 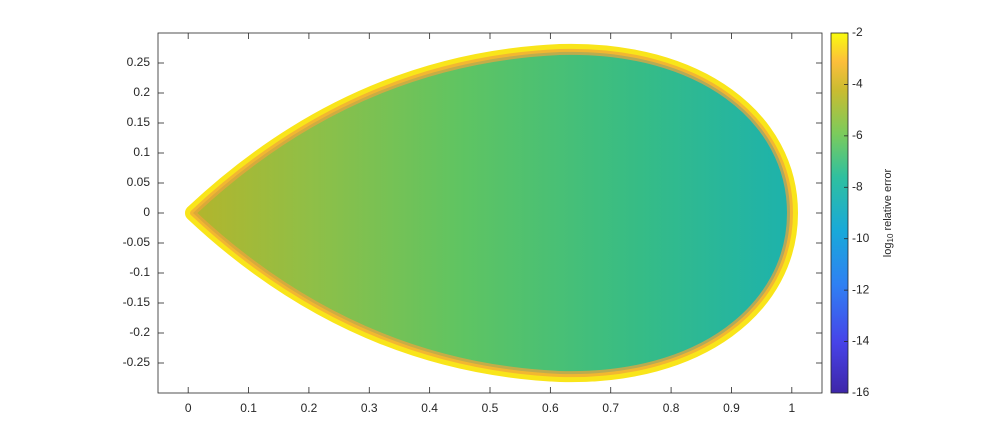 What do you see at coordinates (139, 62) in the screenshot?
I see `y-tick-label: 0.25` at bounding box center [139, 62].